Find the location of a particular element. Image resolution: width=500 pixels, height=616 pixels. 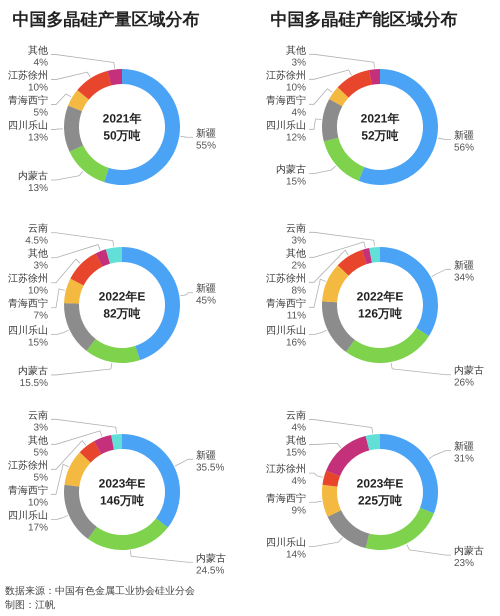

title: 中国多晶硅产量区域分布 is located at coordinates (106, 19).